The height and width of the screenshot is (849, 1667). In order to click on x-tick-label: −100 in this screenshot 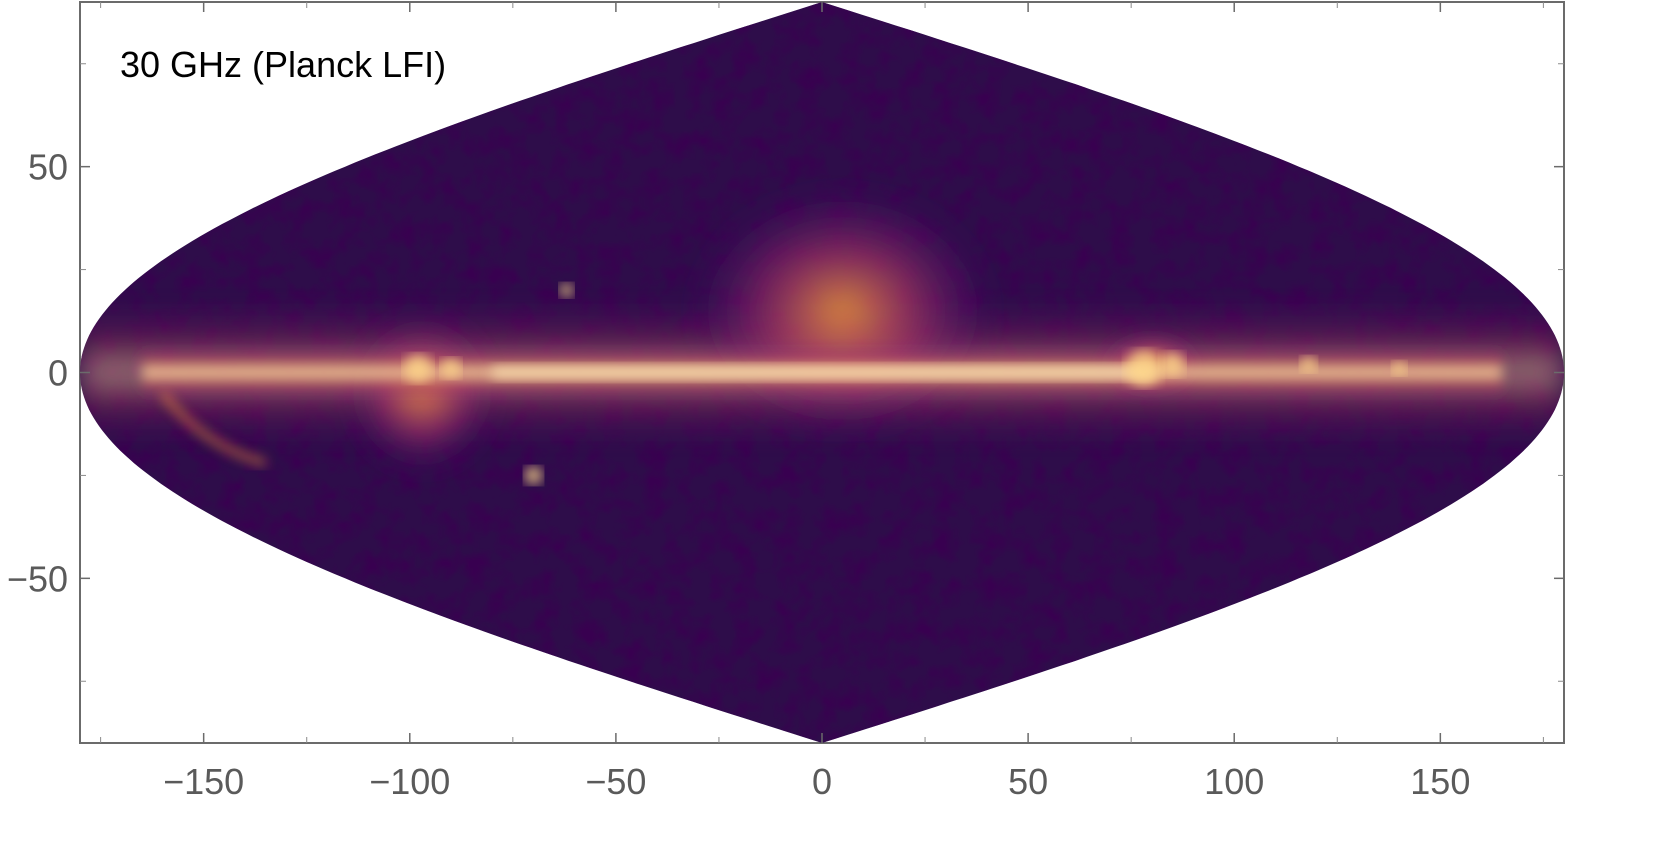, I will do `click(409, 781)`.